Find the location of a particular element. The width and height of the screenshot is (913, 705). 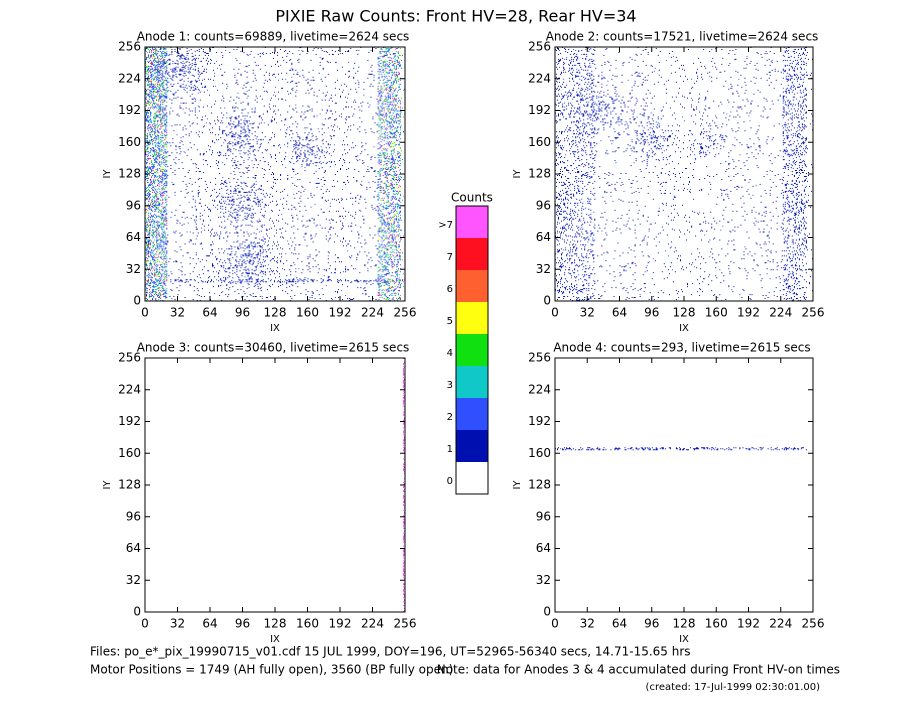

colorbar-label: 7 is located at coordinates (450, 257).